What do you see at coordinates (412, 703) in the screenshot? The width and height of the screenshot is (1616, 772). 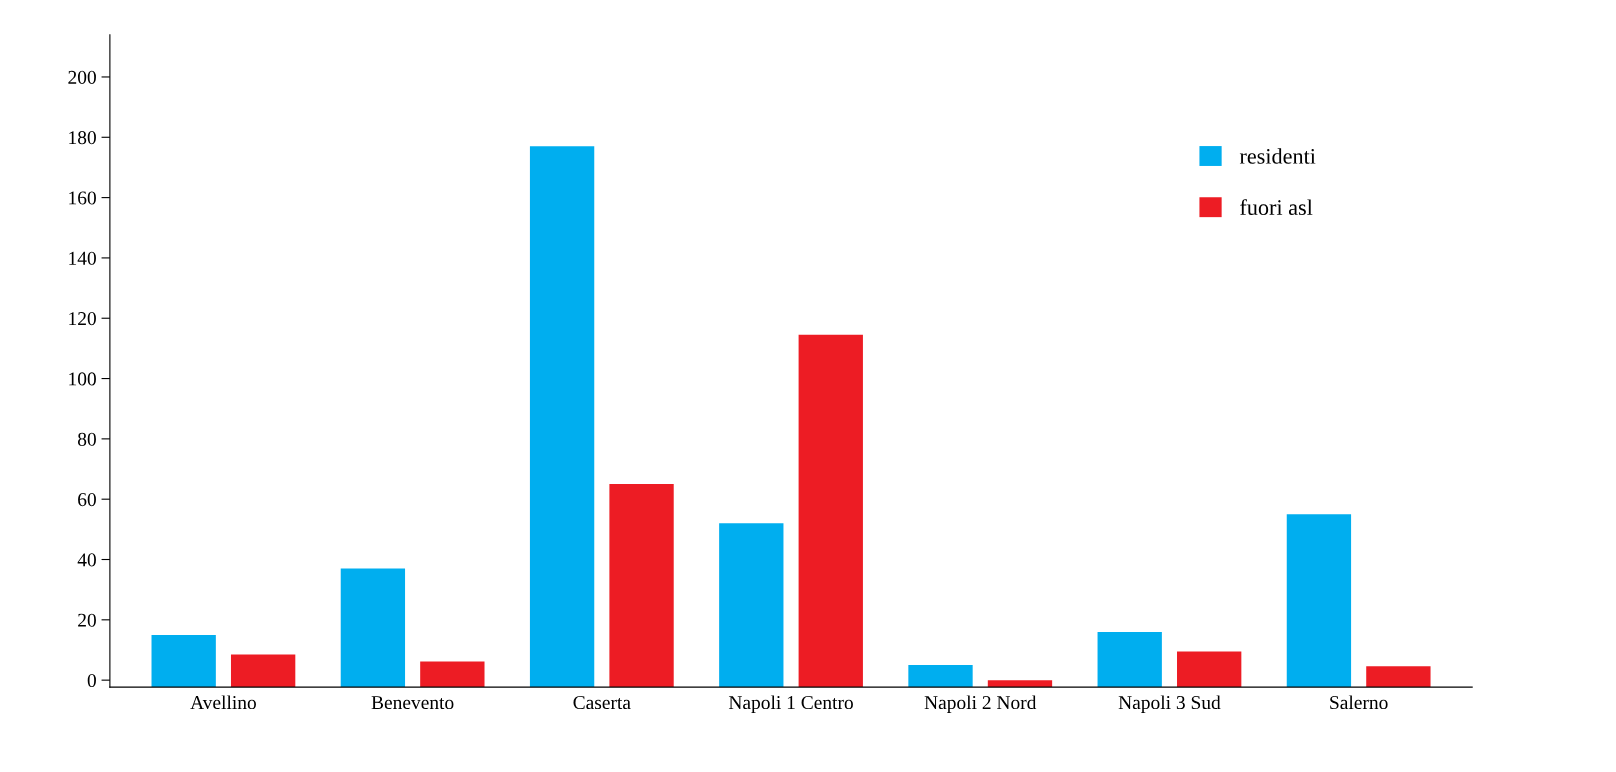 I see `x-tick-label: Benevento` at bounding box center [412, 703].